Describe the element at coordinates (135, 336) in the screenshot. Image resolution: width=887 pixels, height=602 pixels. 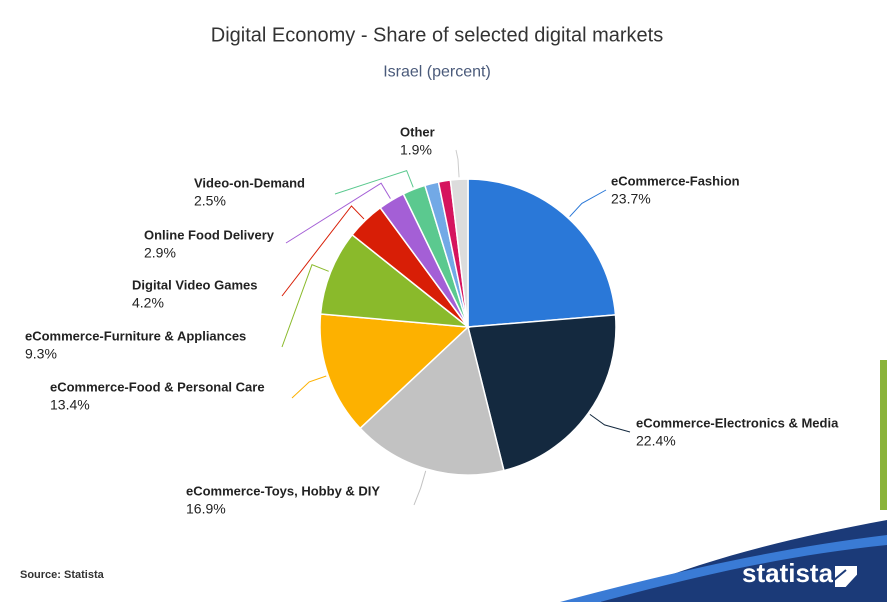
I see `slice-label: eCommerce-Furniture & Appliances` at that location.